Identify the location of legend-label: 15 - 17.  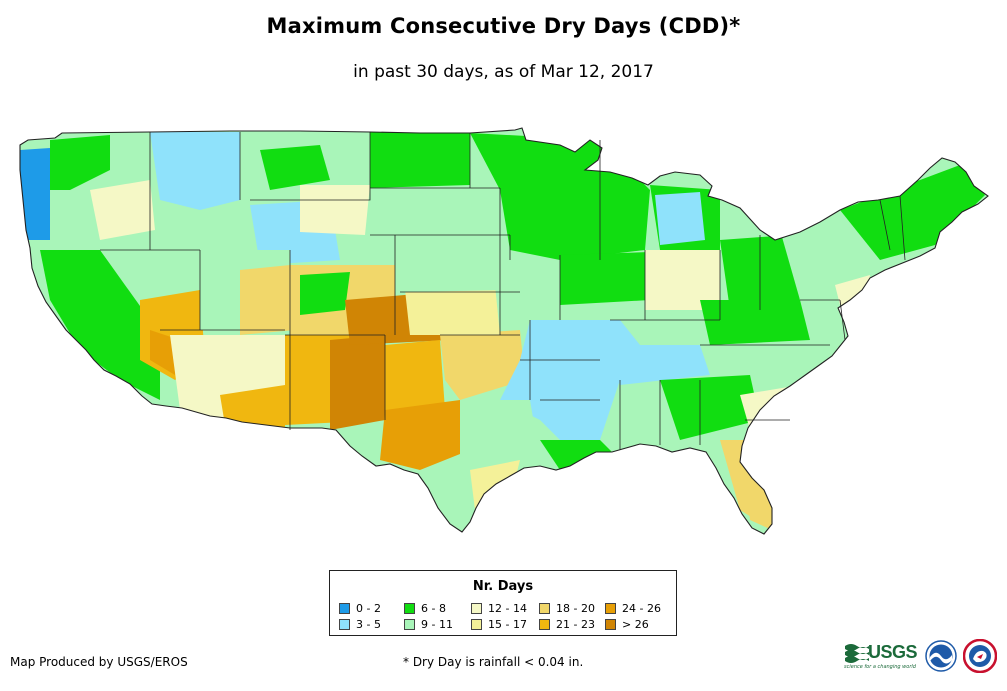
(507, 624).